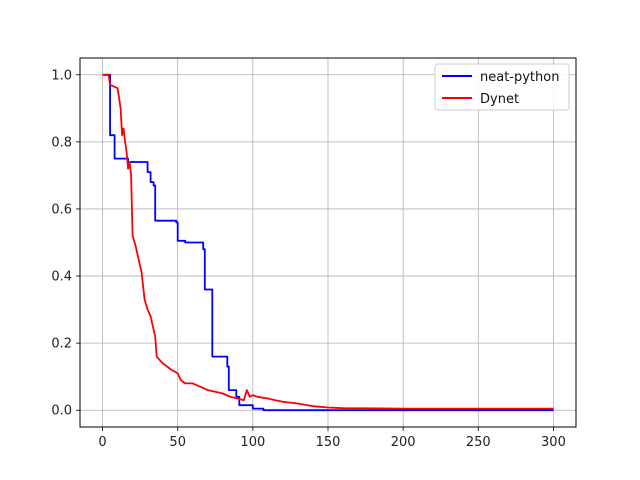  I want to click on y-tick-label: 0.0, so click(61, 411).